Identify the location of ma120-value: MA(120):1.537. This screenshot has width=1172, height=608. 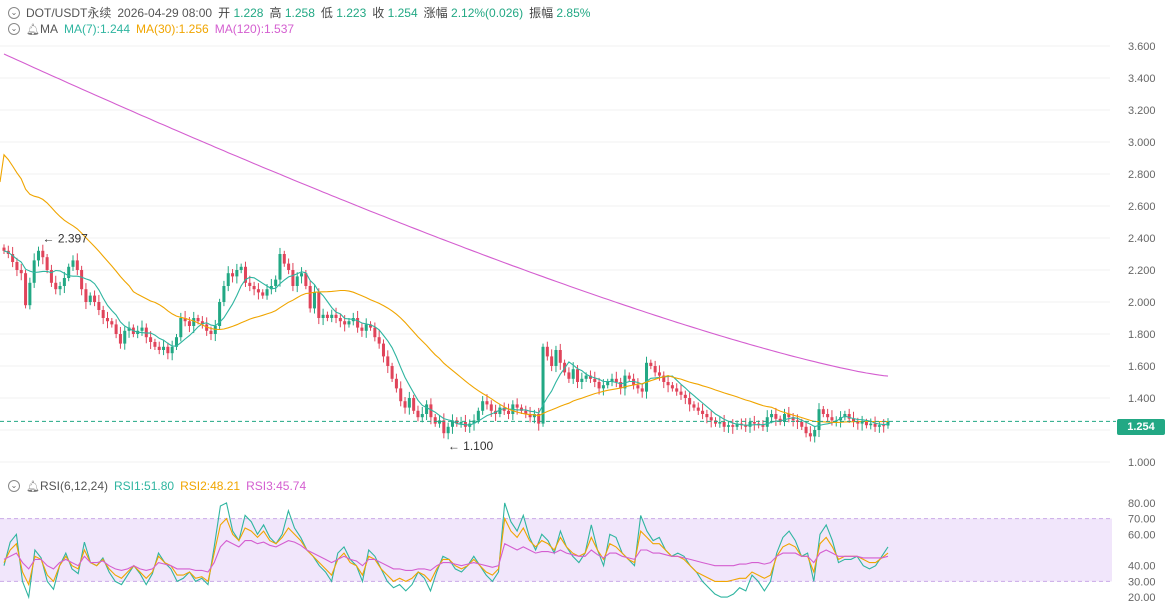
(254, 29).